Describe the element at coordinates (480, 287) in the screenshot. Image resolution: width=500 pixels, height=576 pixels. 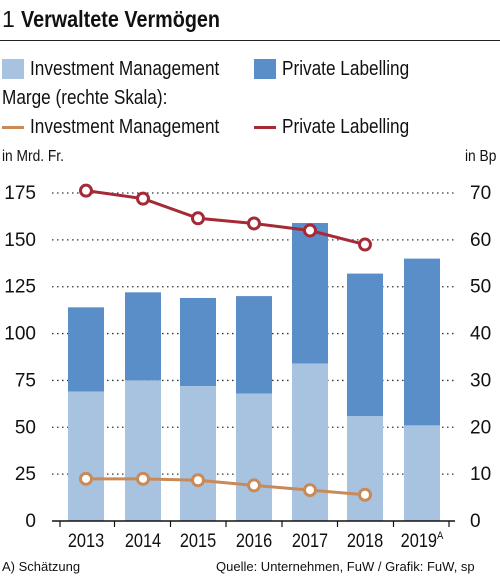
I see `y-right-tick-50: 50` at that location.